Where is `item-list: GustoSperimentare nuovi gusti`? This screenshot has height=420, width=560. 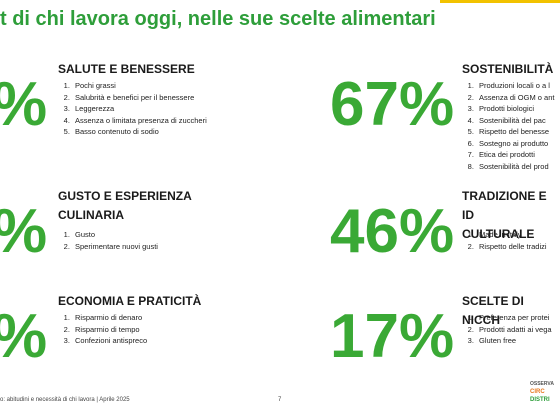
item-list: GustoSperimentare nuovi gusti is located at coordinates (107, 240).